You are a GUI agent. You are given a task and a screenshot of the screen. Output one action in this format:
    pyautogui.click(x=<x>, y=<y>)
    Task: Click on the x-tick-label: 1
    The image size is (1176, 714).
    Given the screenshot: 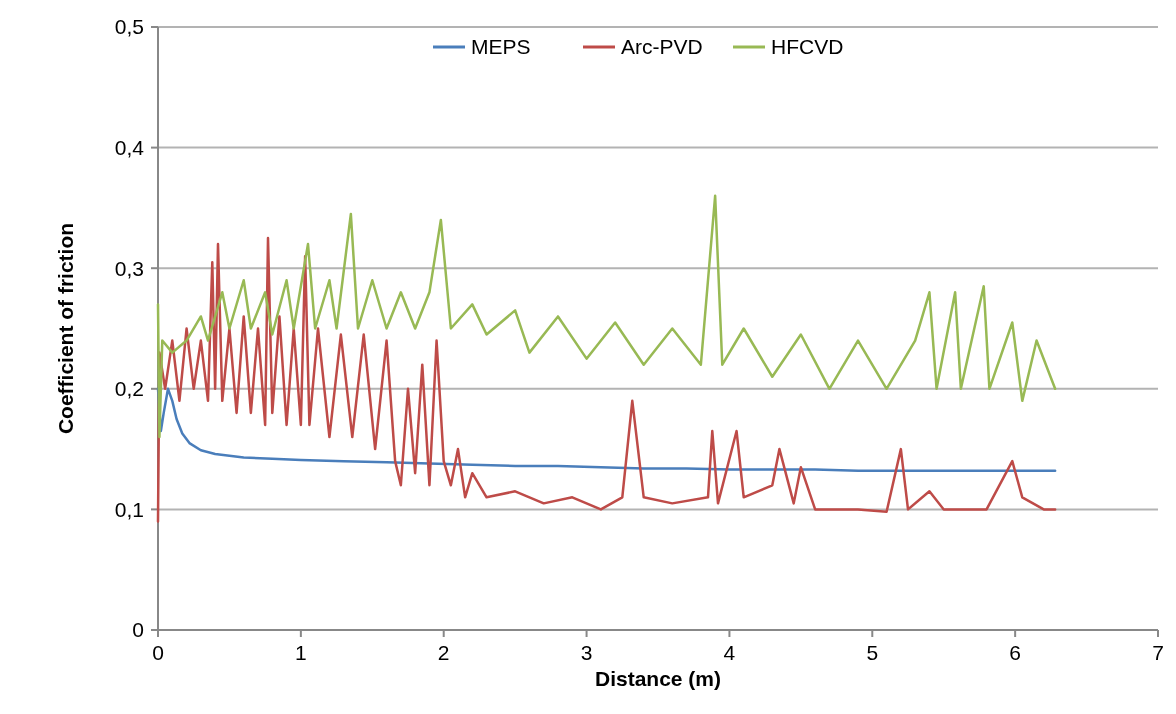 What is the action you would take?
    pyautogui.click(x=301, y=652)
    